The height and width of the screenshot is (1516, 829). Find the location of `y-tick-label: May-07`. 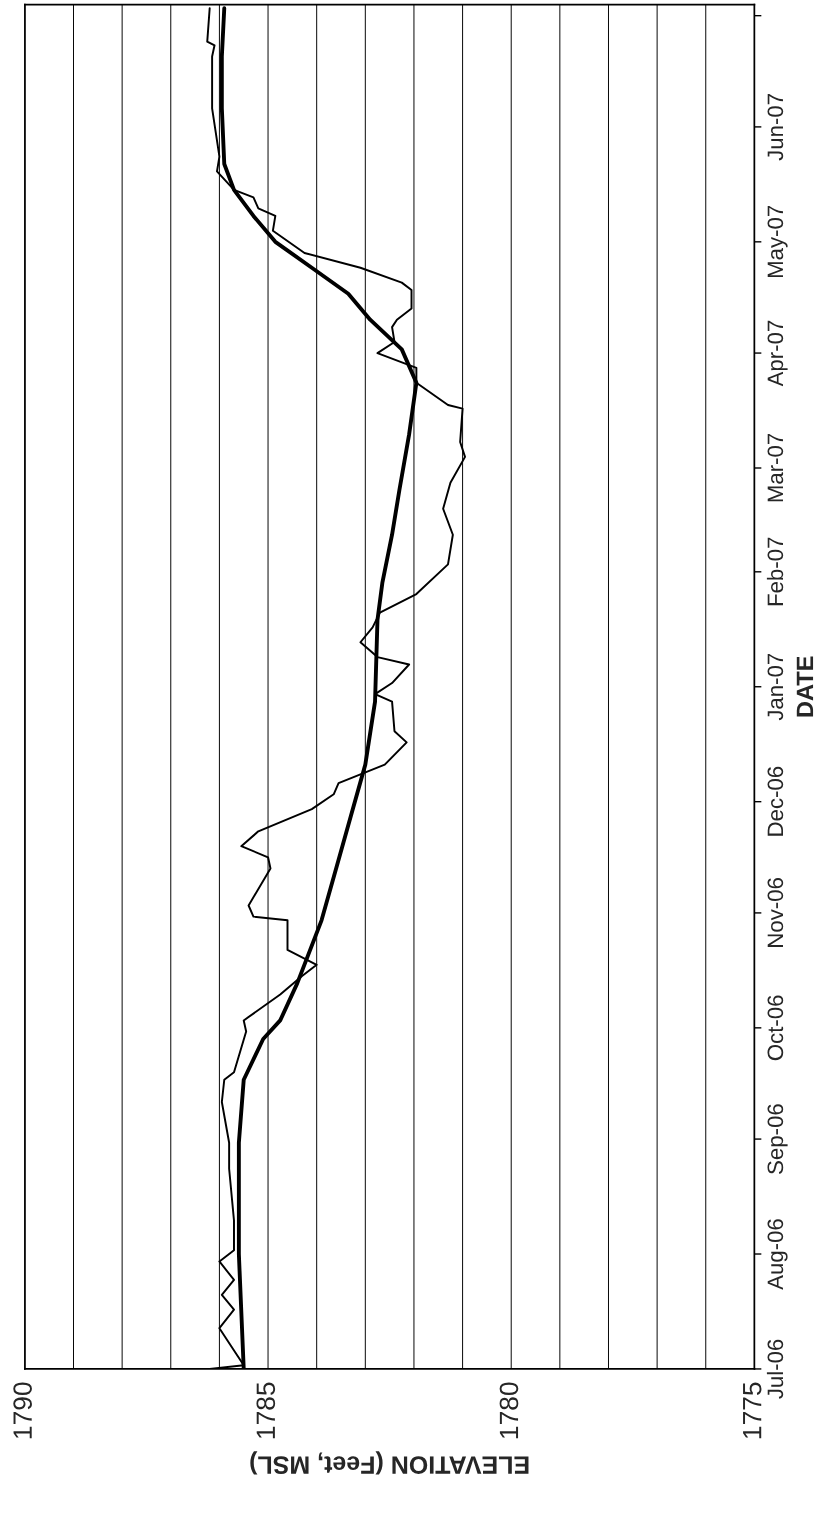

y-tick-label: May-07 is located at coordinates (777, 241).